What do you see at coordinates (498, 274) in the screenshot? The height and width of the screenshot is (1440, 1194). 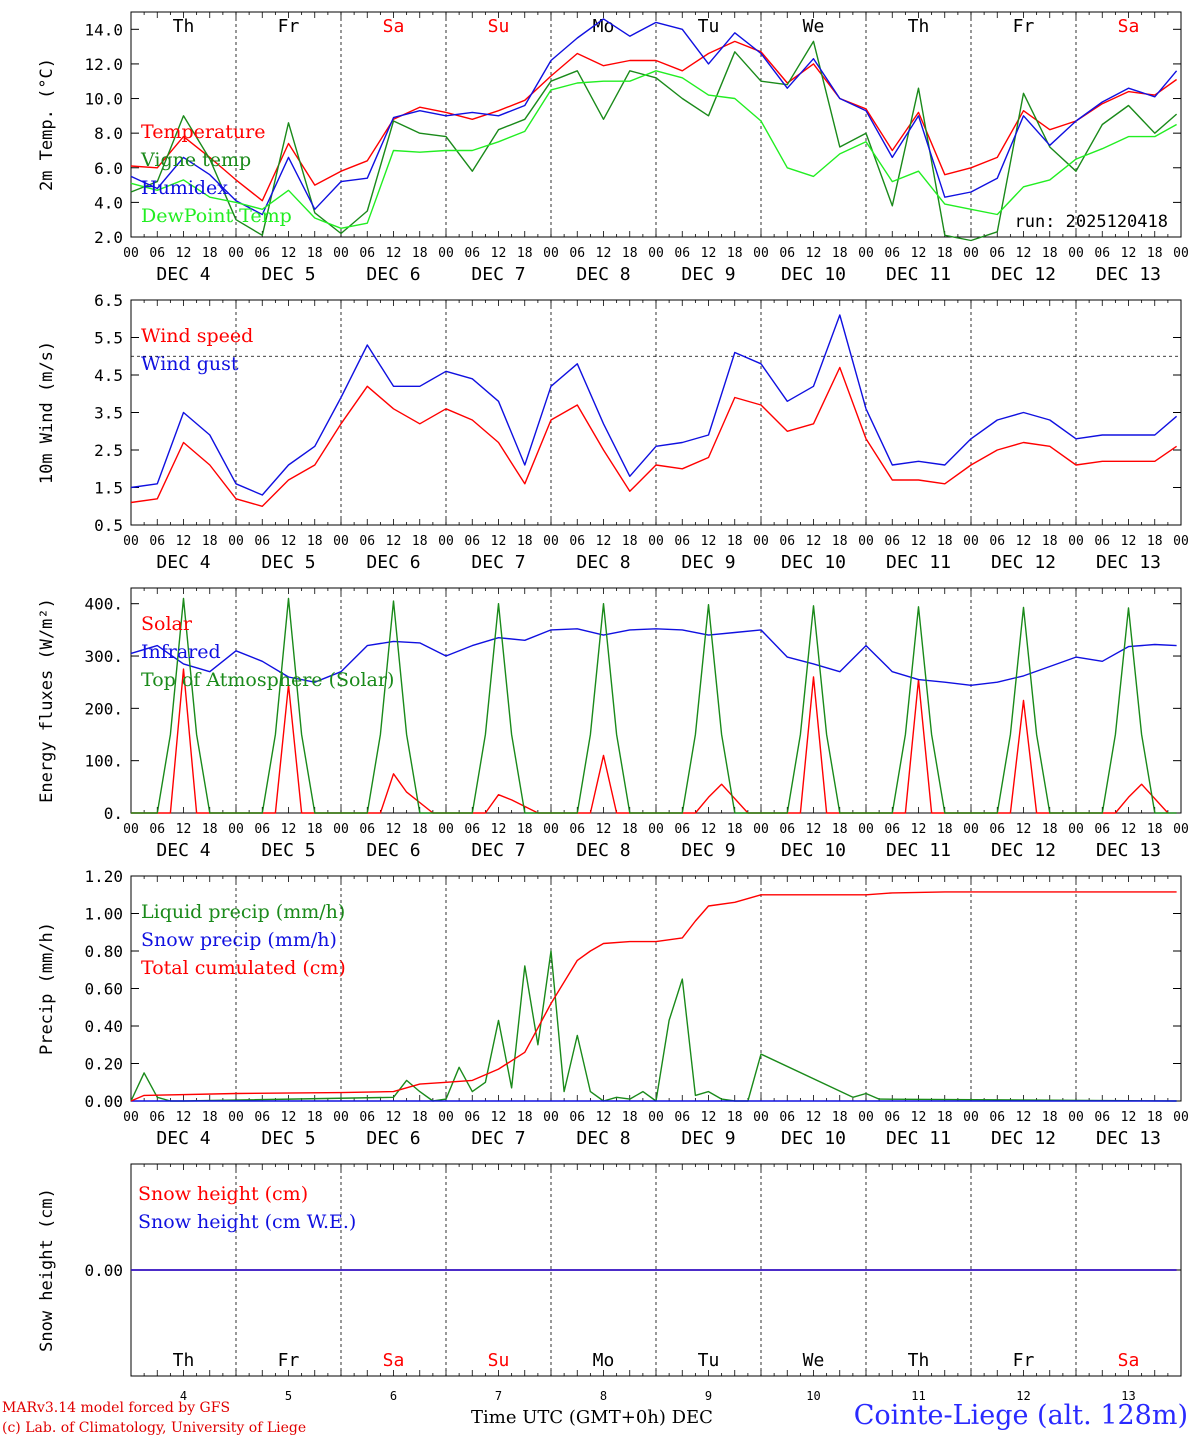 I see `day-label: DEC 7` at bounding box center [498, 274].